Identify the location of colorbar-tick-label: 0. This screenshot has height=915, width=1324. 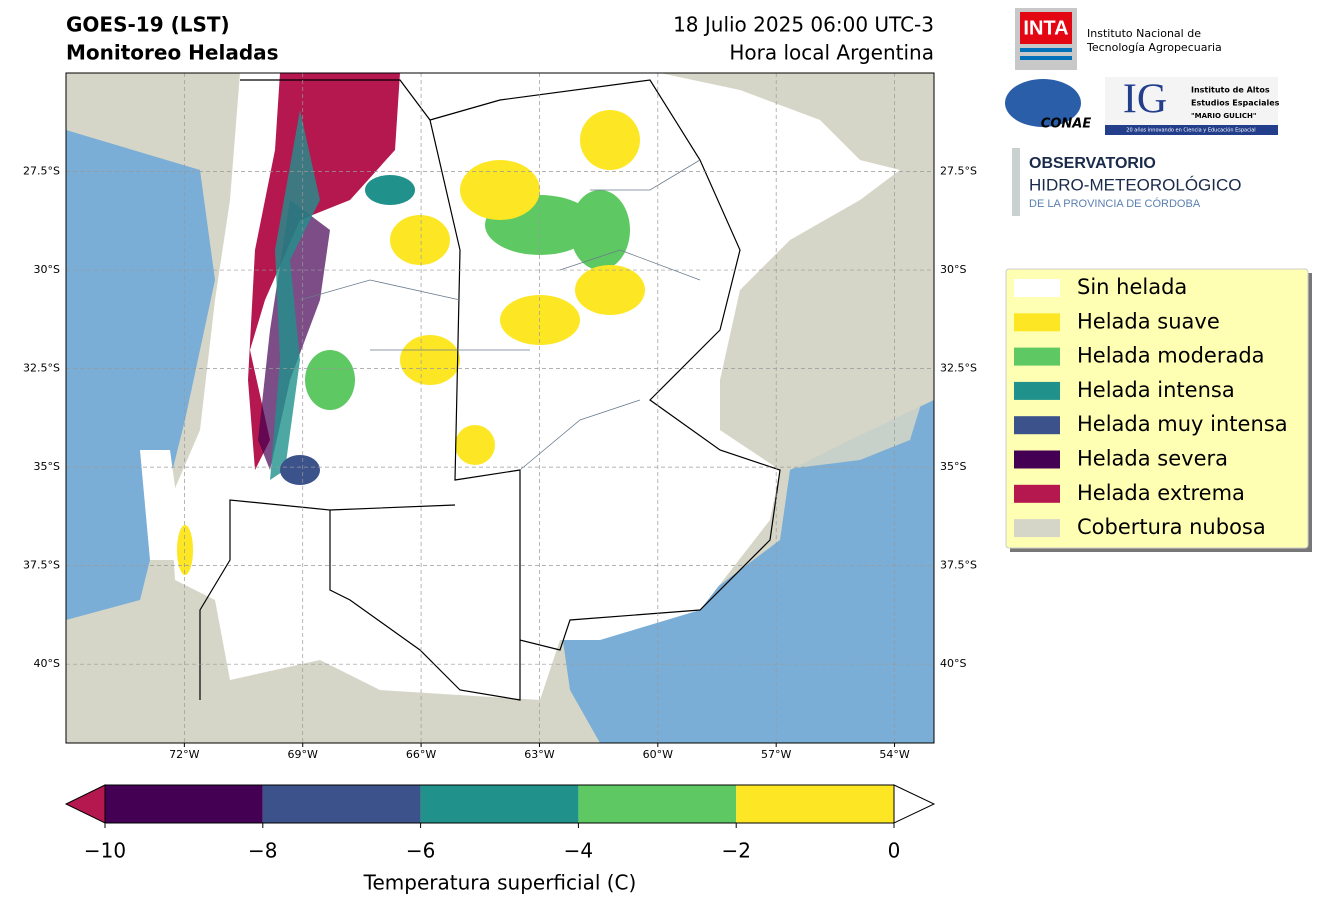
(894, 851).